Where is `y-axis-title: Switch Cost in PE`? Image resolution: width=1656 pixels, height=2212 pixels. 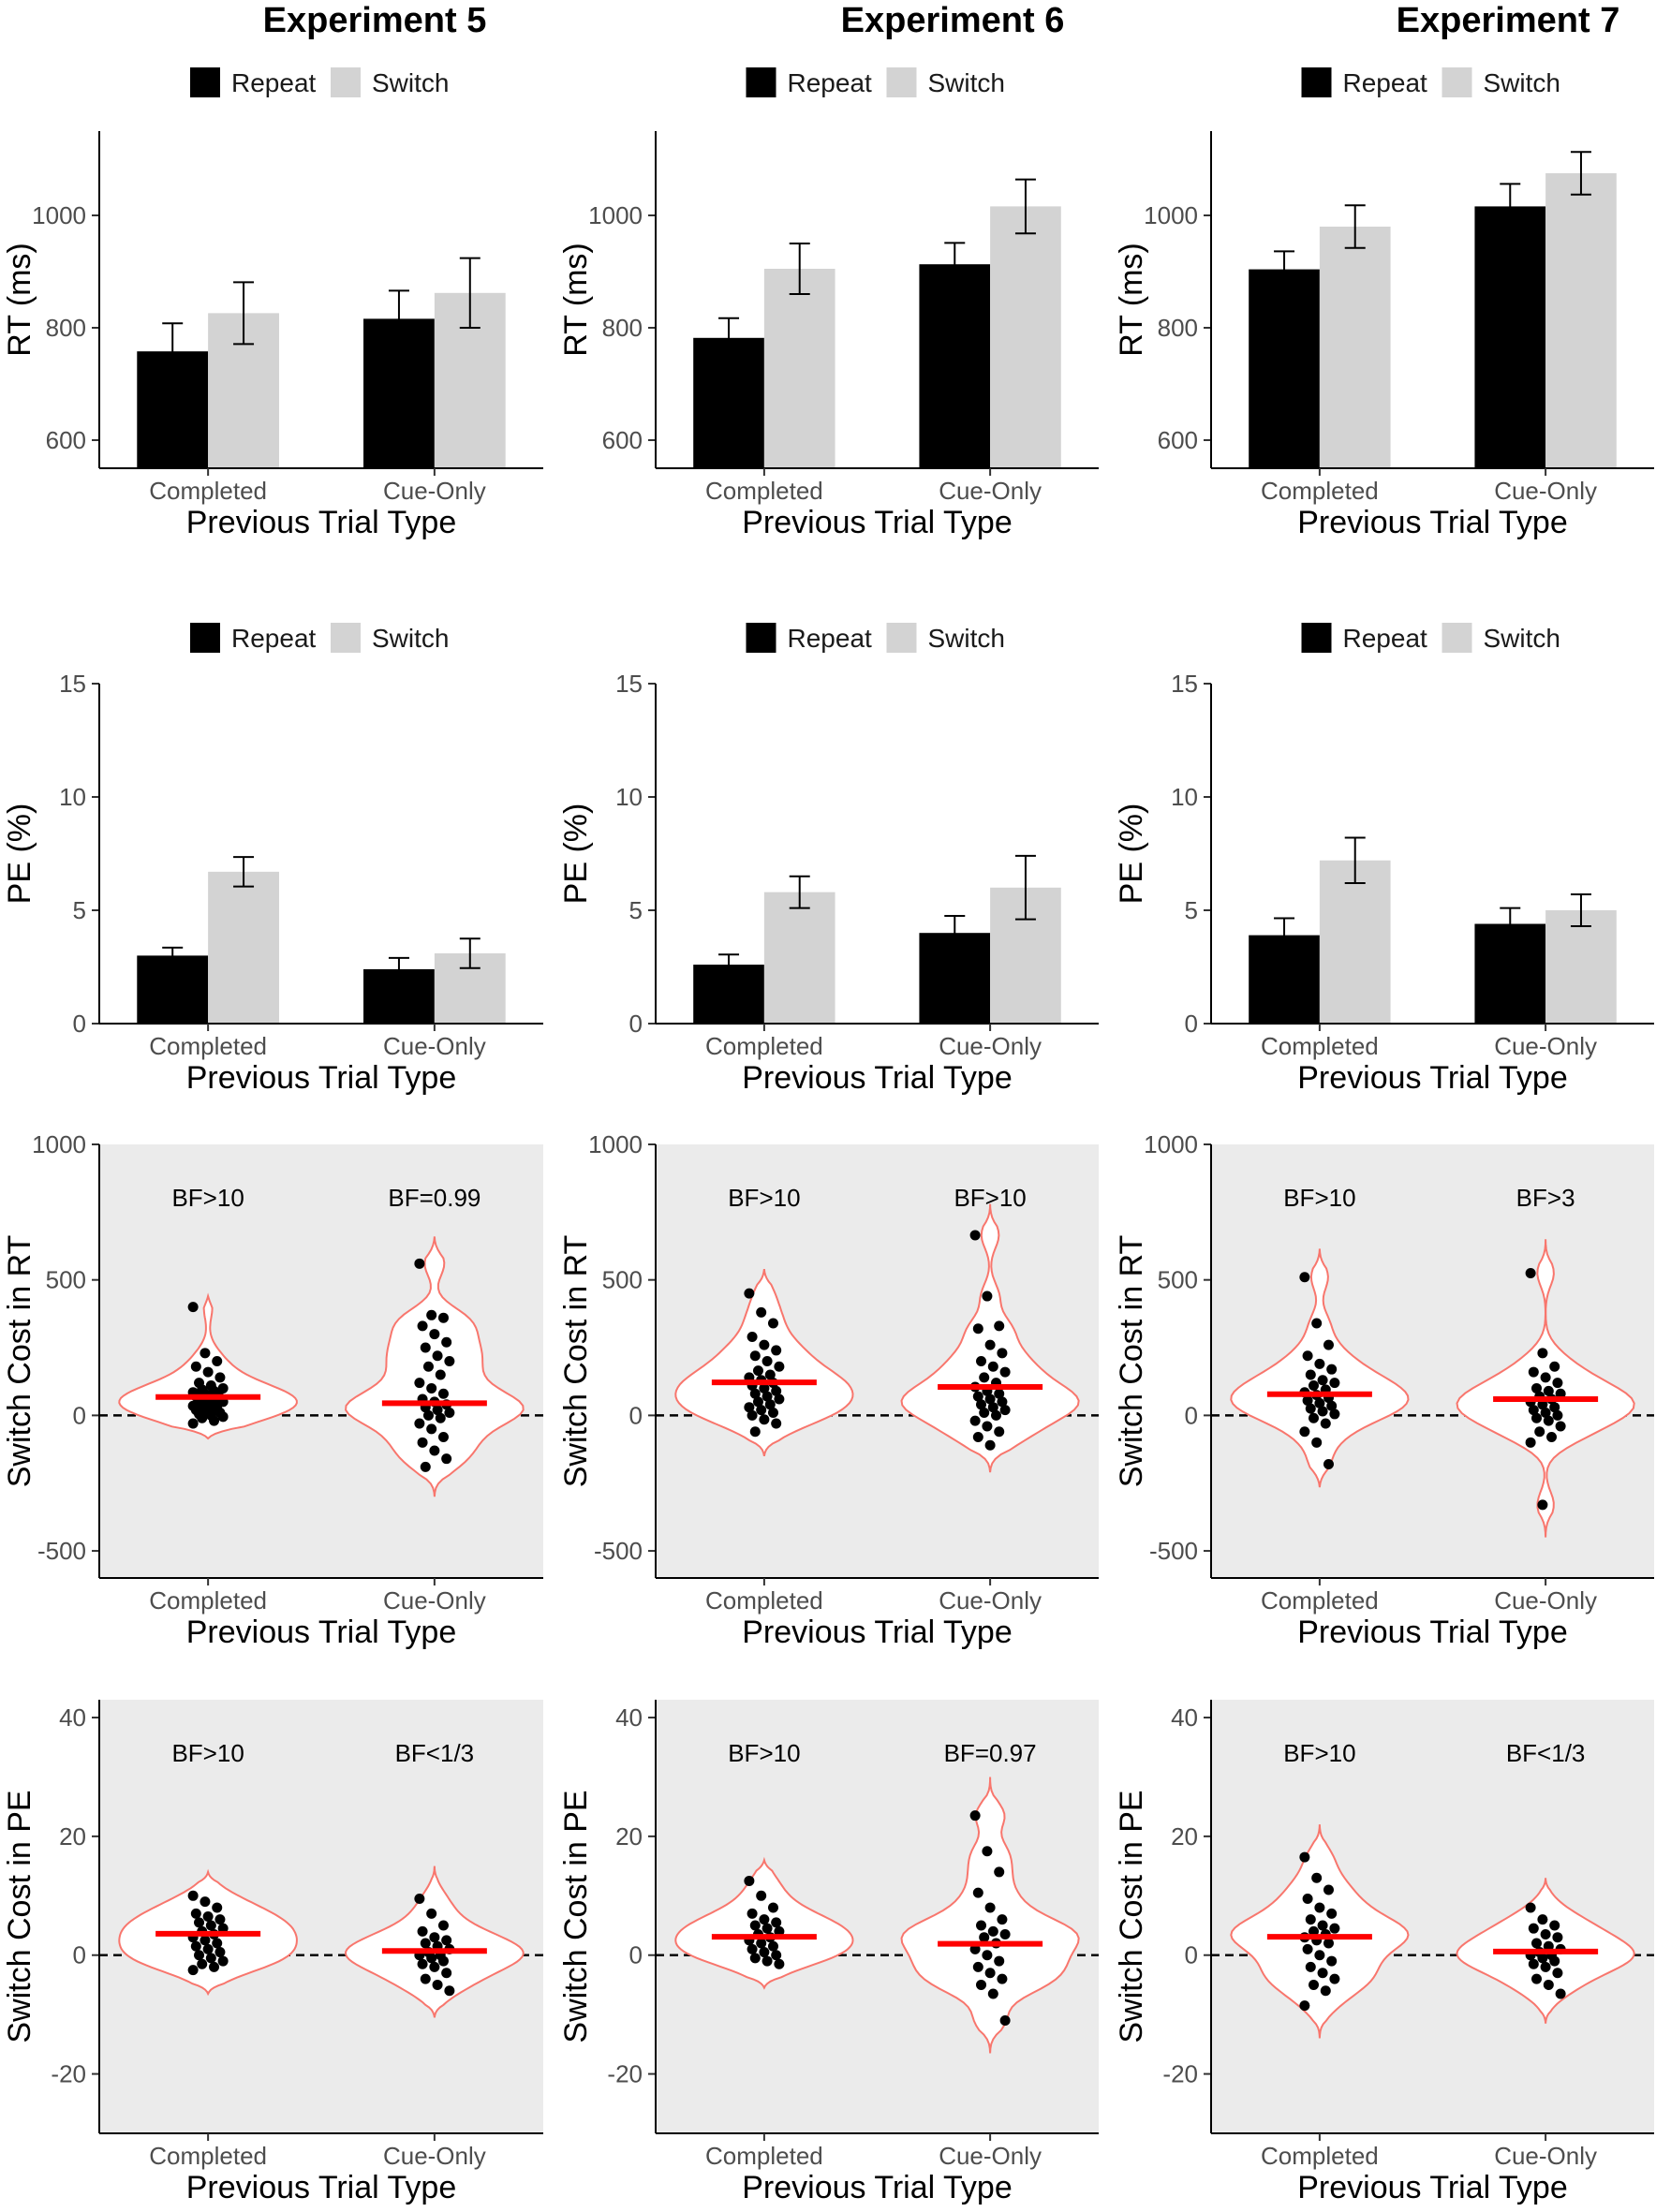
y-axis-title: Switch Cost in PE is located at coordinates (576, 1916).